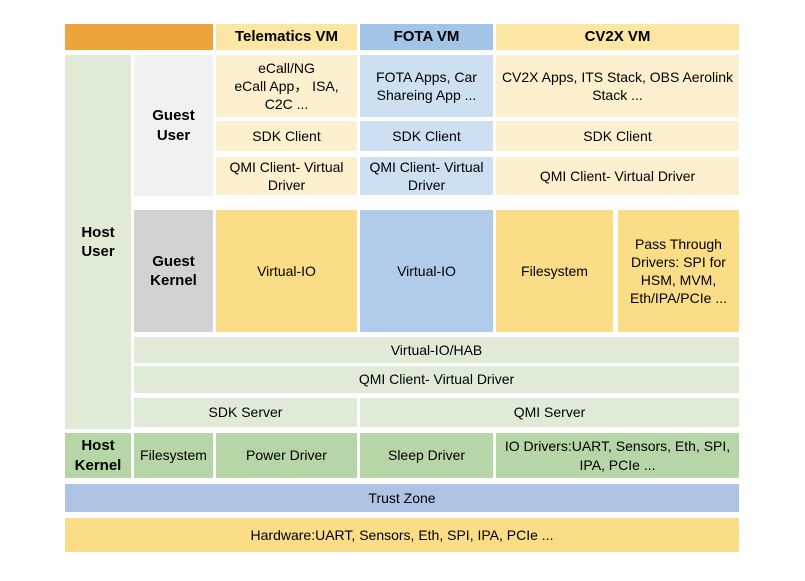  What do you see at coordinates (426, 455) in the screenshot?
I see `cell-sleep-driver: Sleep Driver` at bounding box center [426, 455].